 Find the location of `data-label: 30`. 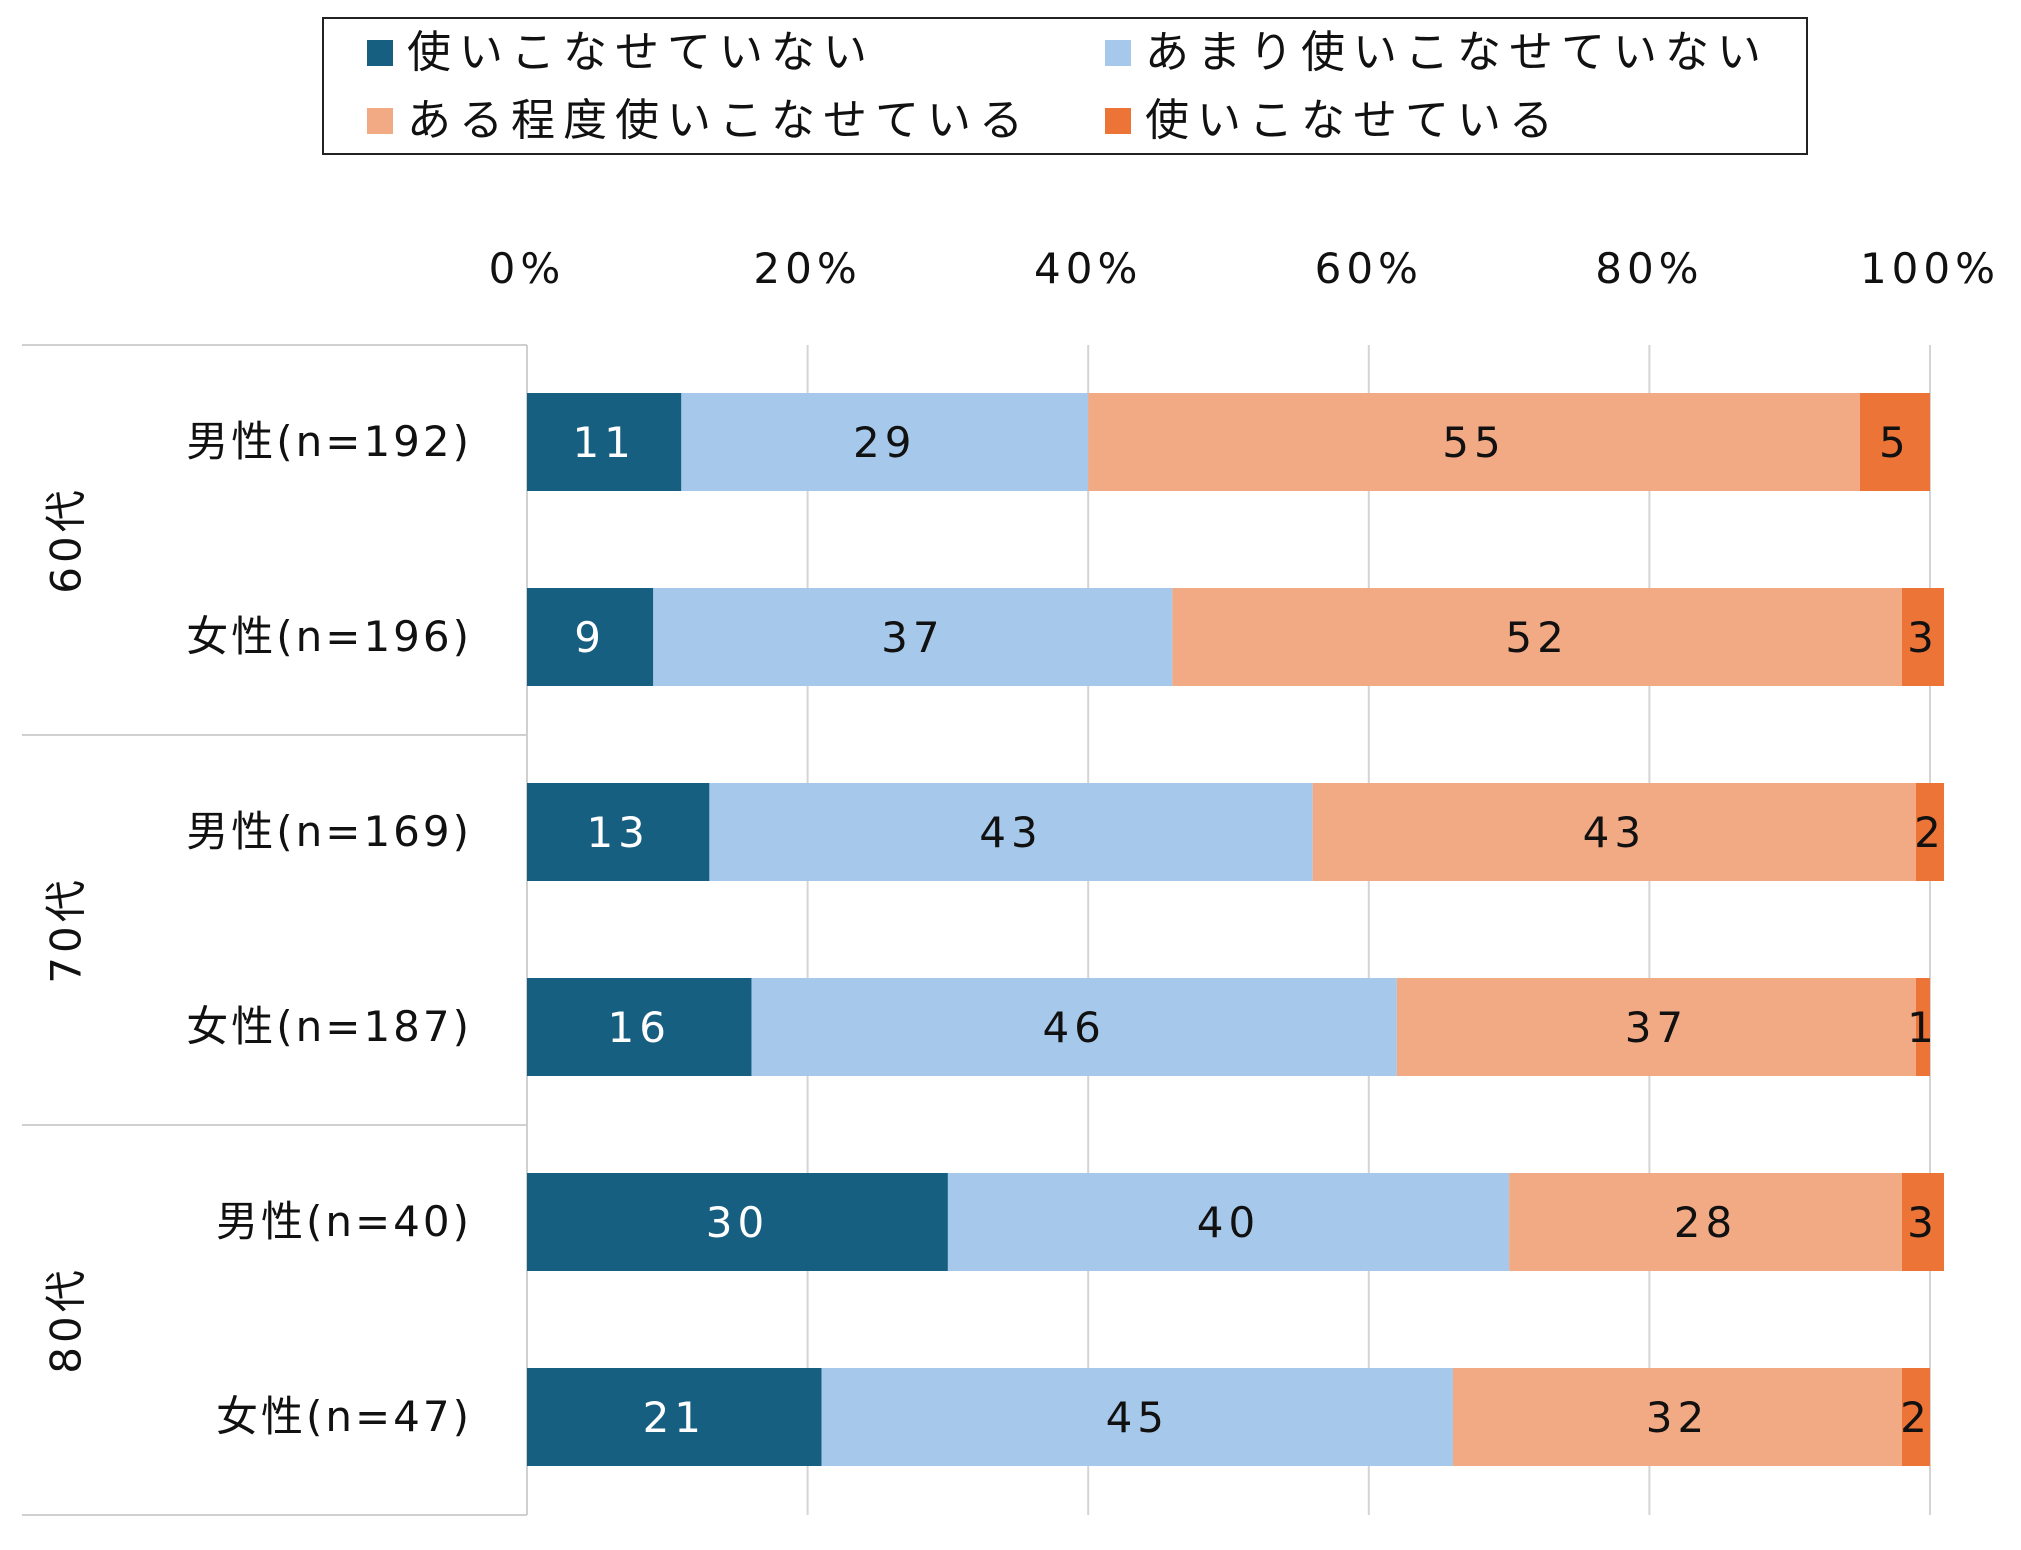

data-label: 30 is located at coordinates (737, 1222).